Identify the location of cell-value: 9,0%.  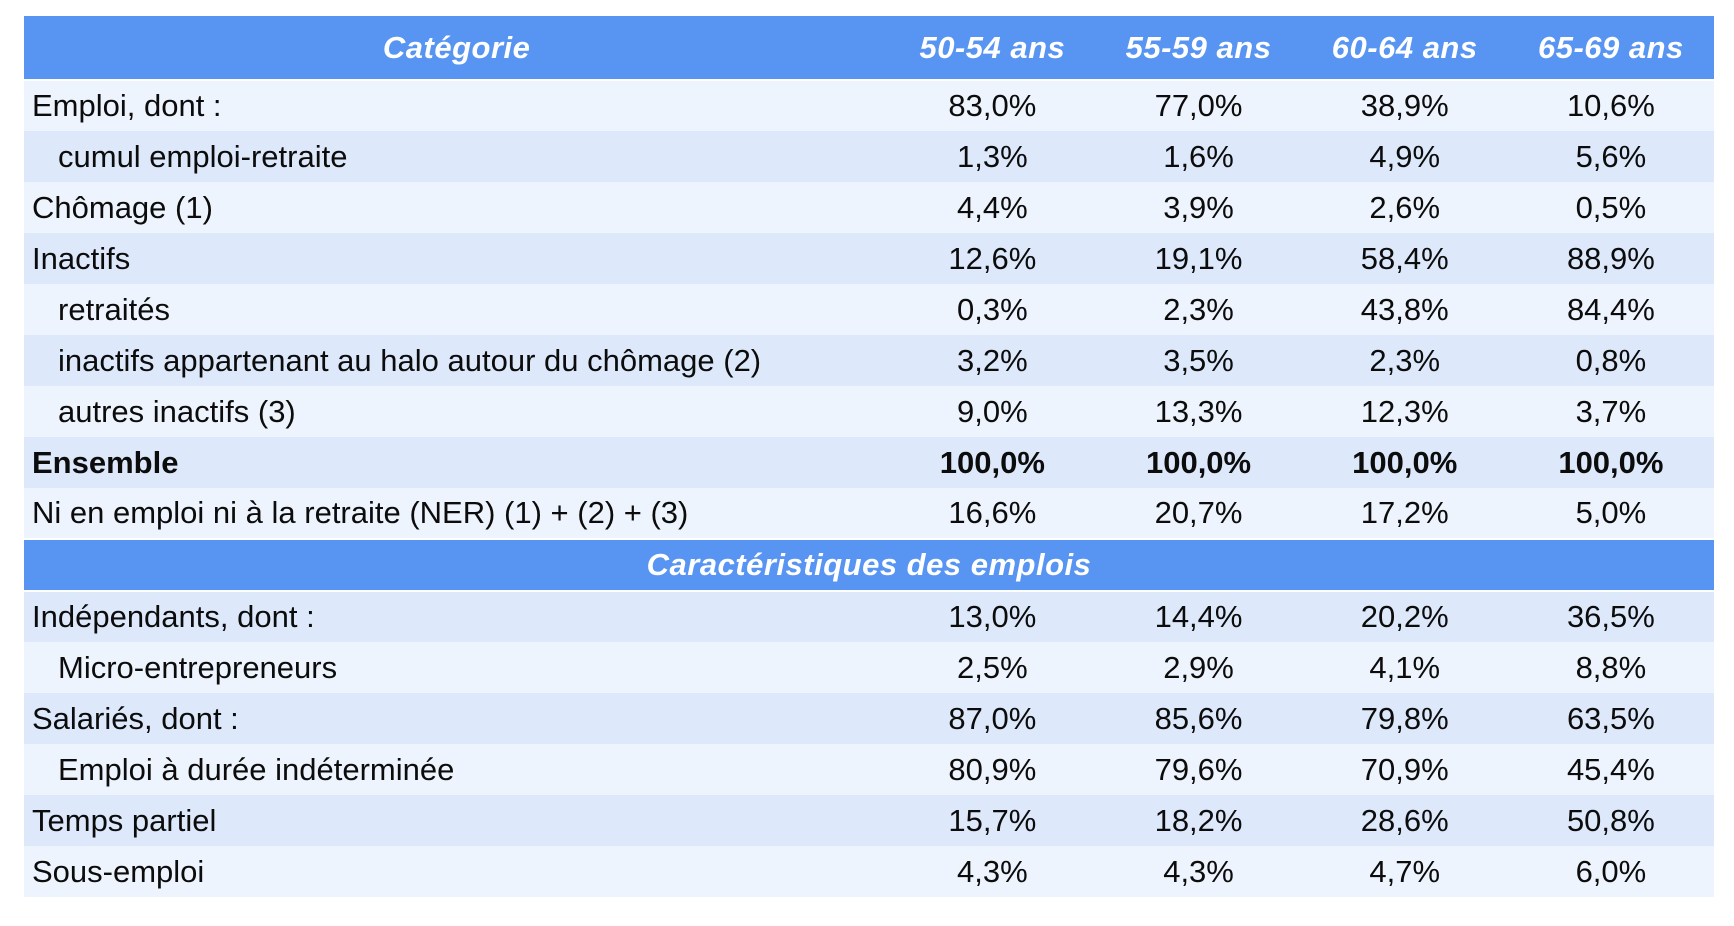
(992, 411).